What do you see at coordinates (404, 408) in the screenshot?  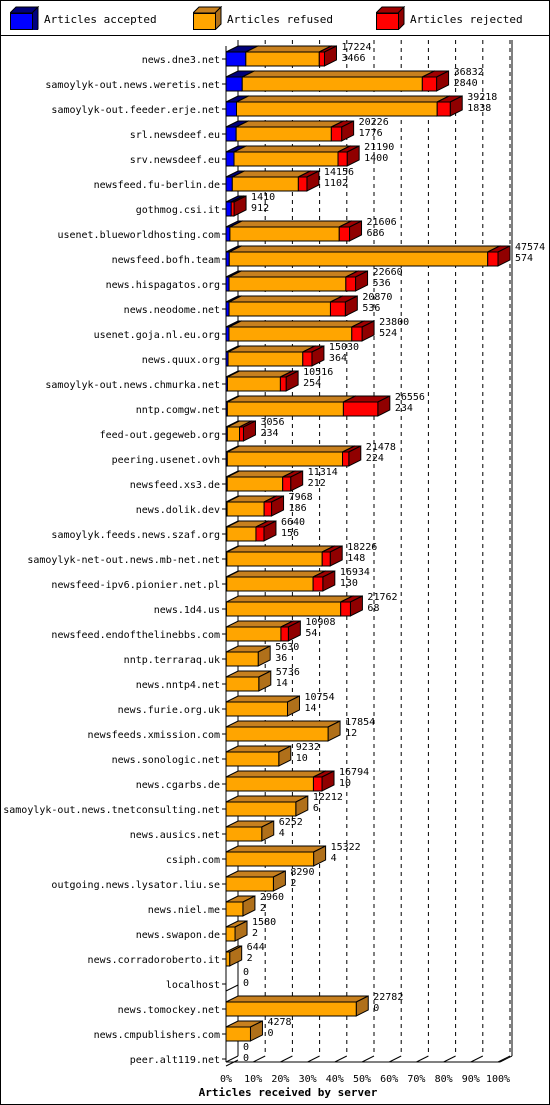 I see `value-label-accepted: 234` at bounding box center [404, 408].